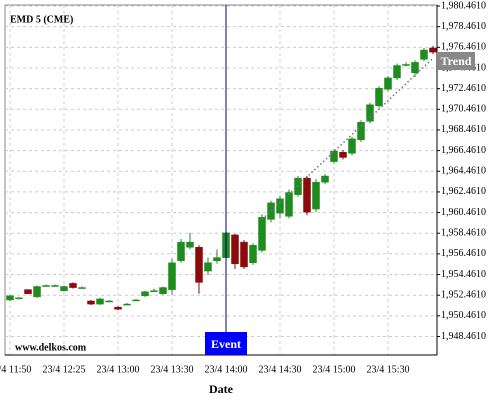 The height and width of the screenshot is (400, 500). I want to click on x-tick-label: 23/4 14:30, so click(279, 369).